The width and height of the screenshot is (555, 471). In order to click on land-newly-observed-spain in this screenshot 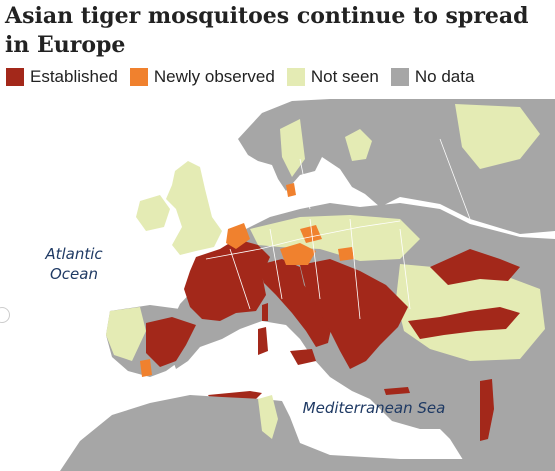, I will do `click(146, 368)`.